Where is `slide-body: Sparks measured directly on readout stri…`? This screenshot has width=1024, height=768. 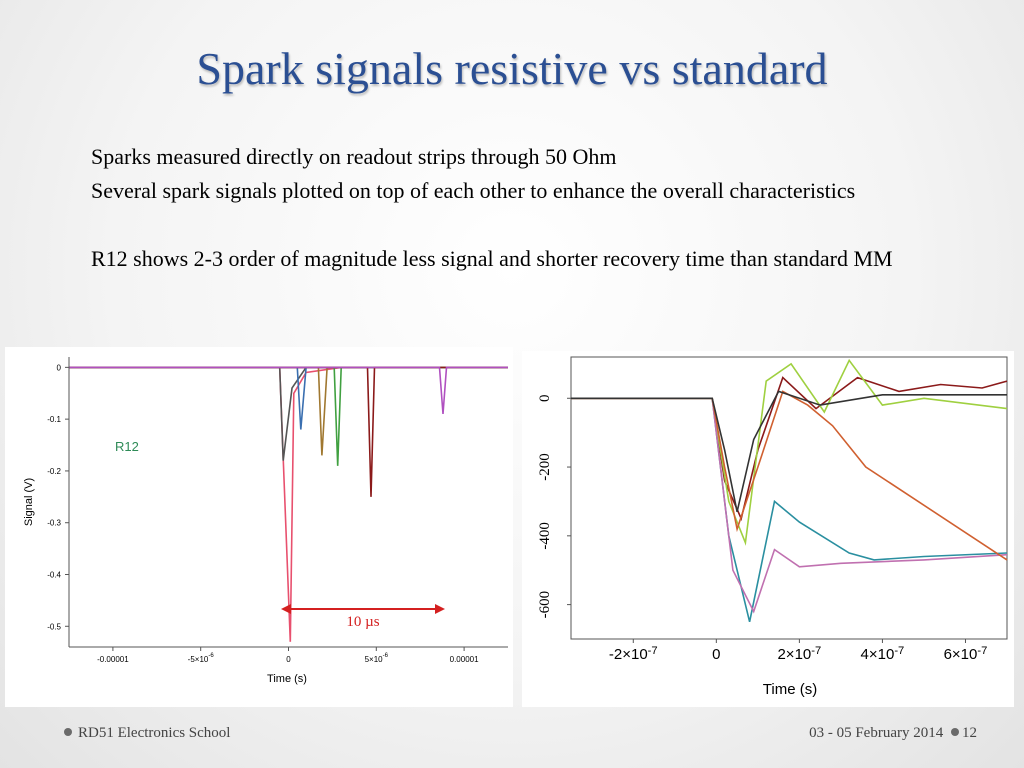 slide-body: Sparks measured directly on readout stri… is located at coordinates (511, 208).